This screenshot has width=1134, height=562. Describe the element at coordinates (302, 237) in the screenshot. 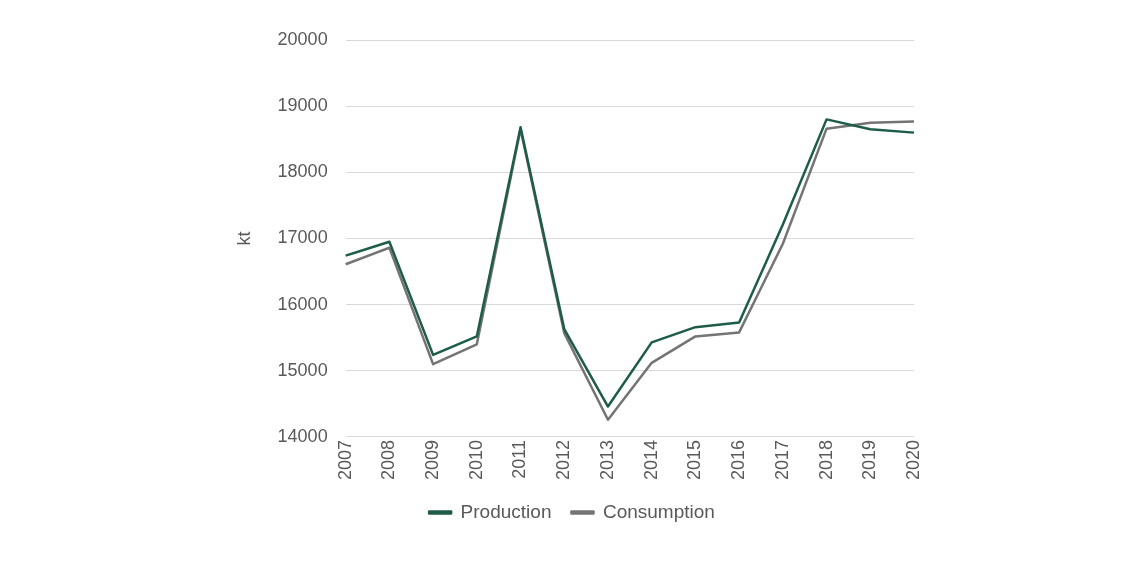

I see `y-tick-label: 17000` at that location.